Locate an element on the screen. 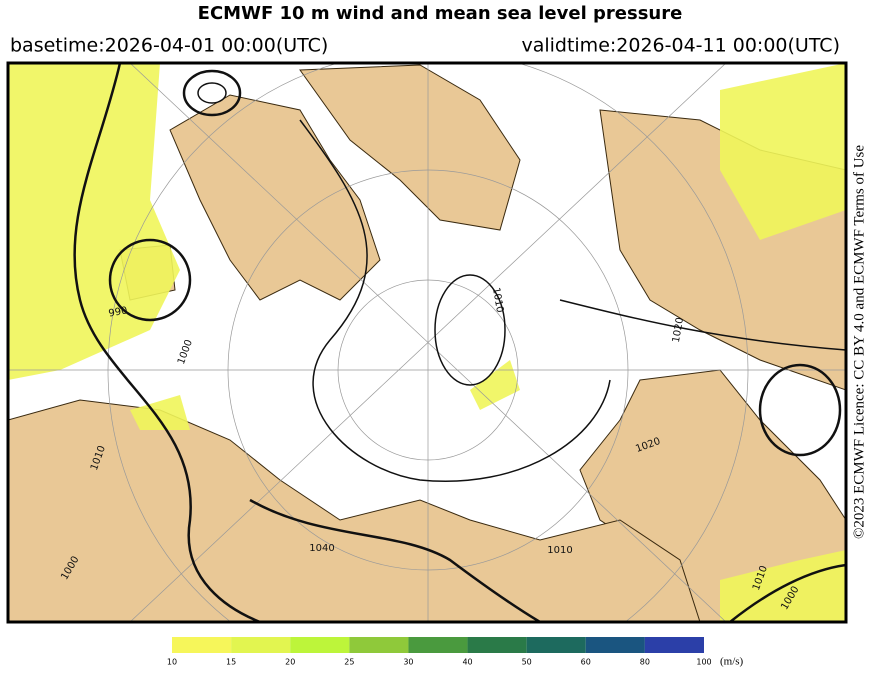 The width and height of the screenshot is (870, 684). colorbar: 10 15 20 25 30 40 50 60 80 100 (m/s) is located at coordinates (455, 652).